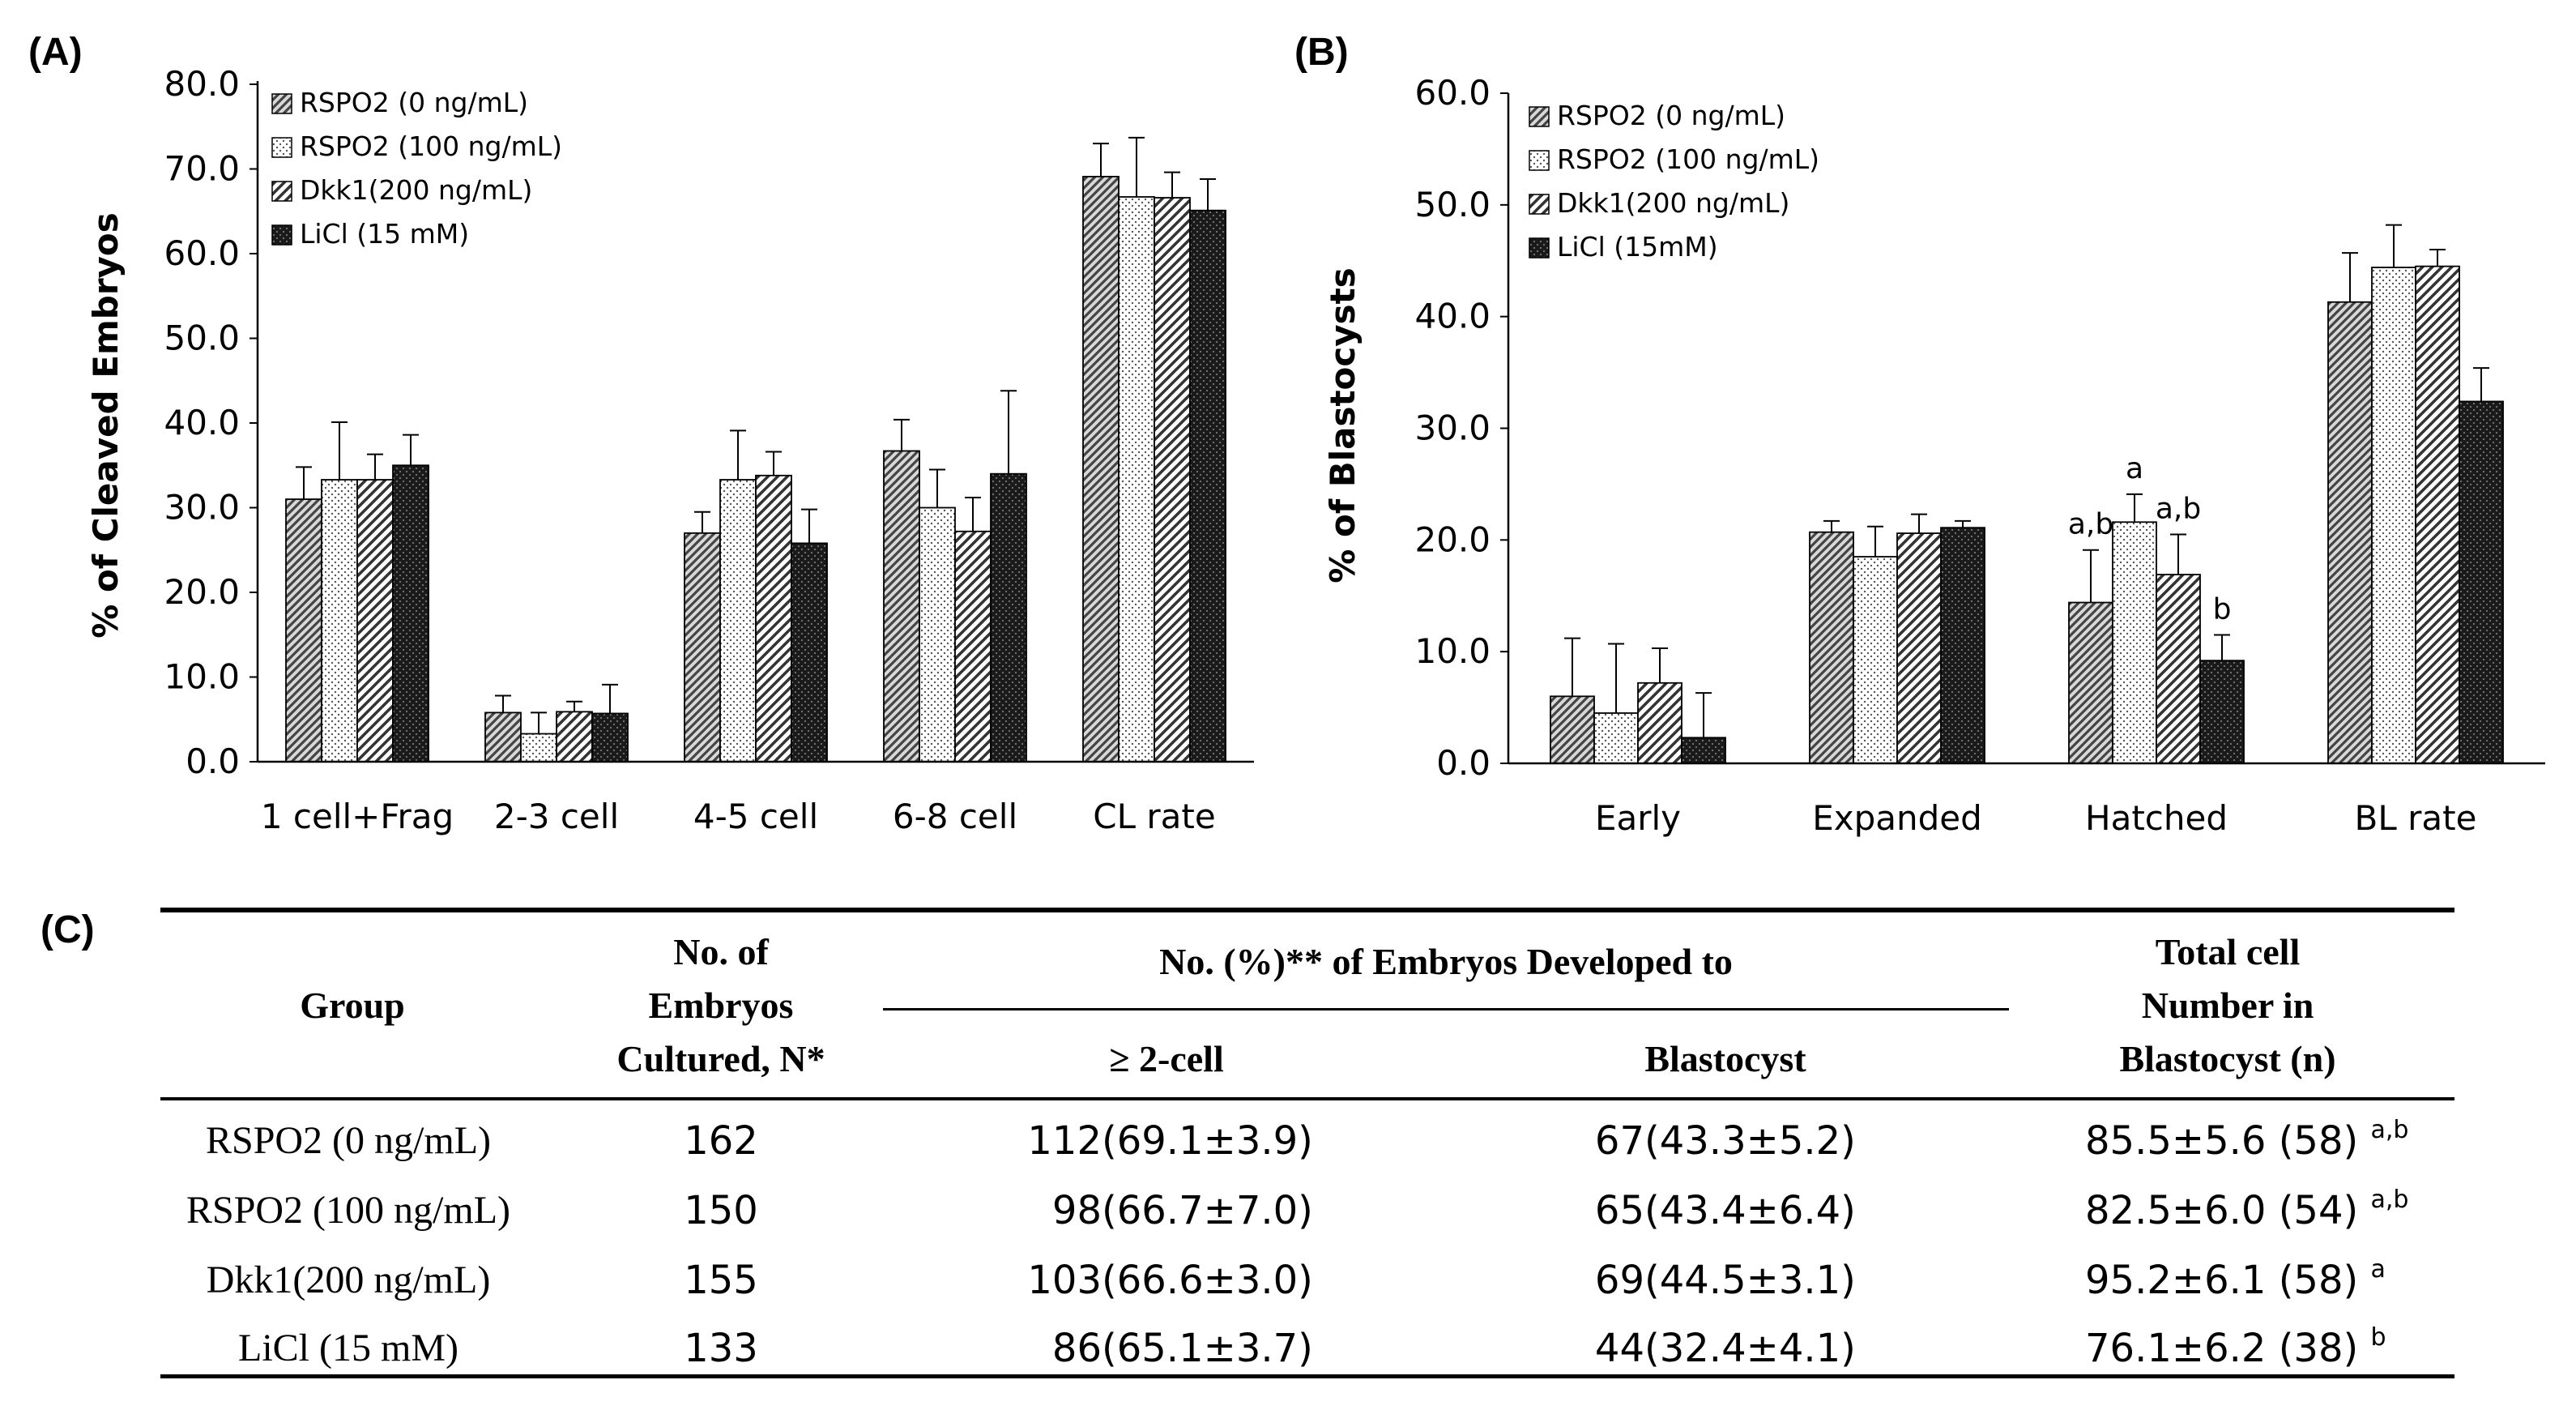 The image size is (2576, 1410). I want to click on x-category-label: 6-8 cell, so click(955, 816).